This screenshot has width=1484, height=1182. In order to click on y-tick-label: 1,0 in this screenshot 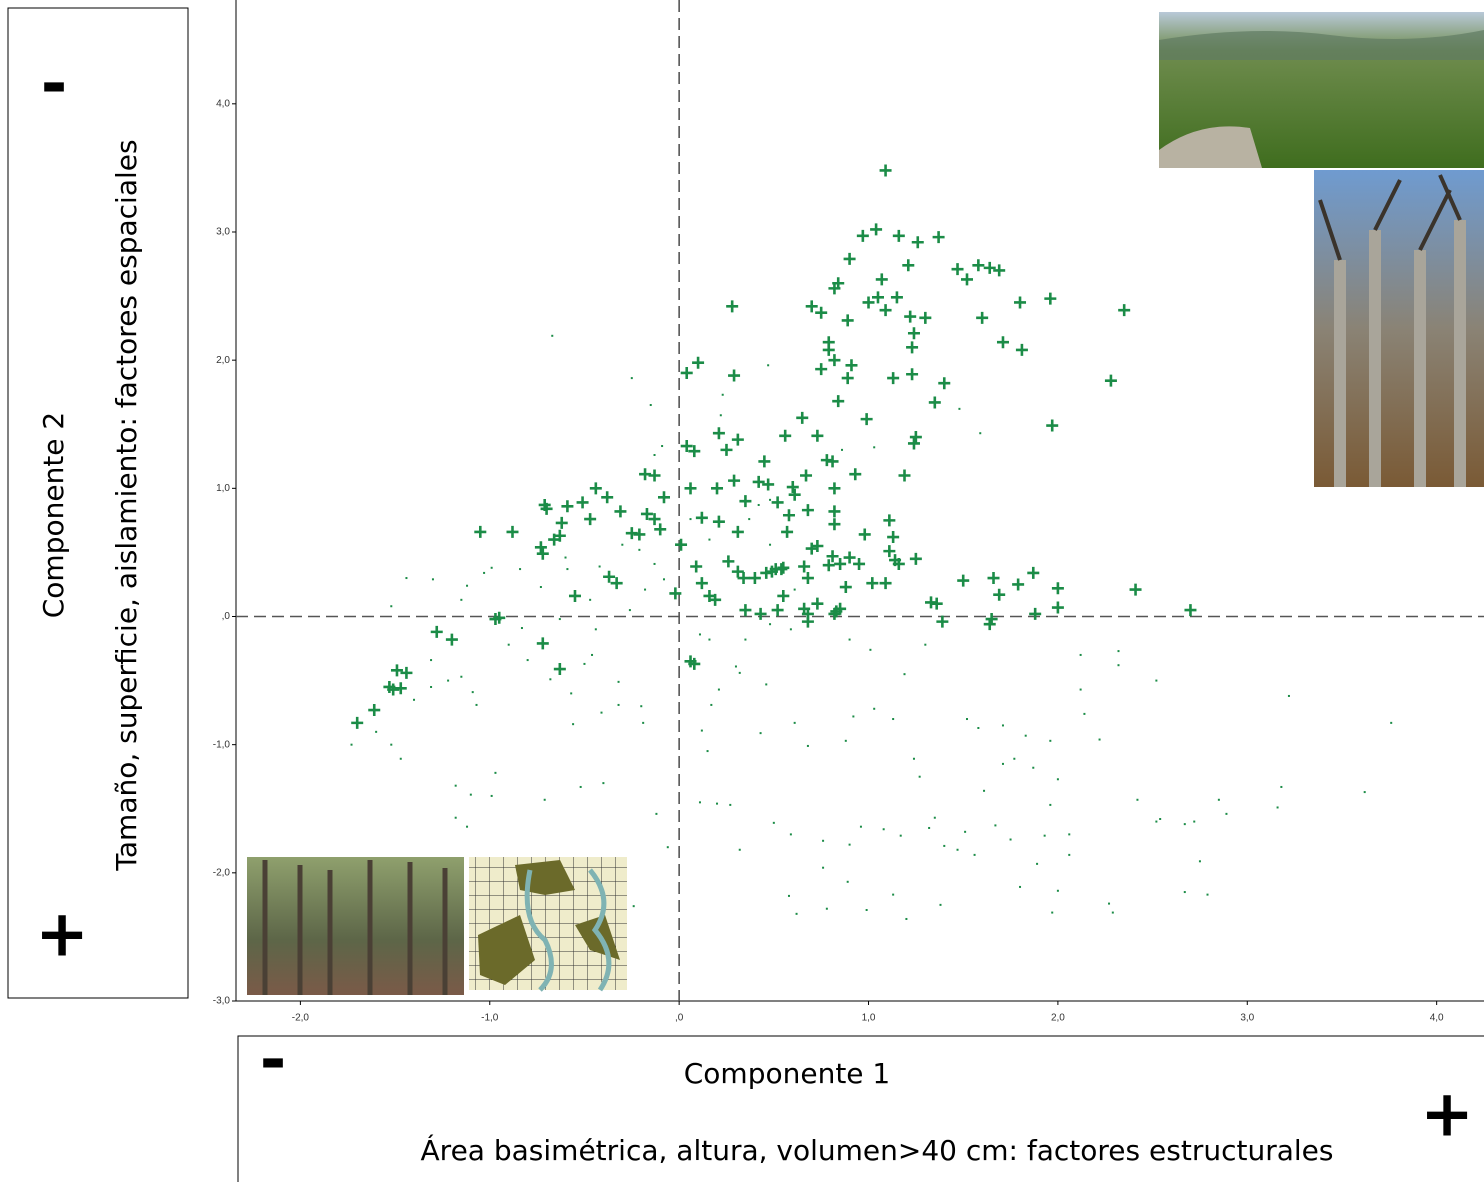, I will do `click(223, 488)`.